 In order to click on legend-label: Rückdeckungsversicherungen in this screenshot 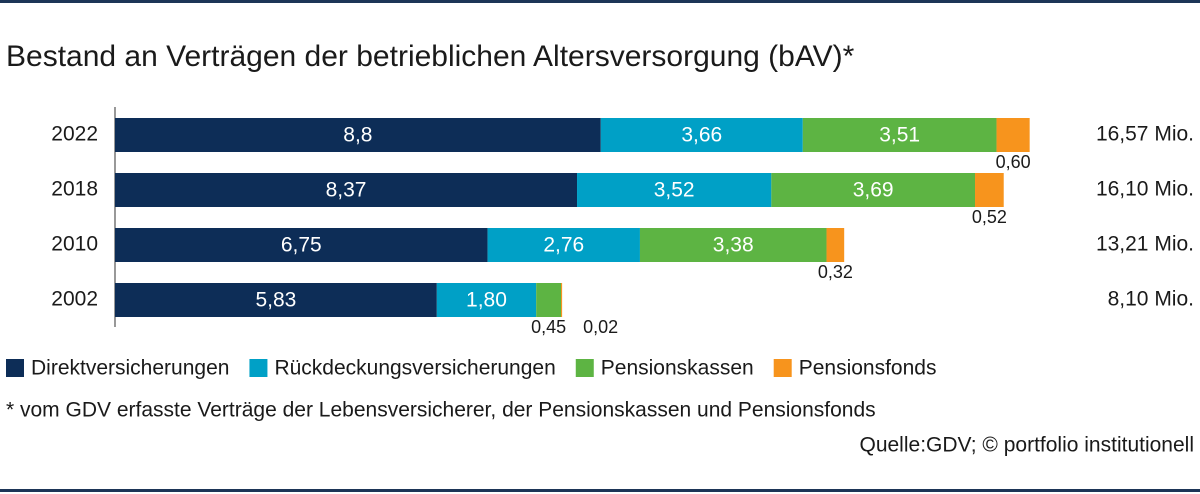, I will do `click(414, 368)`.